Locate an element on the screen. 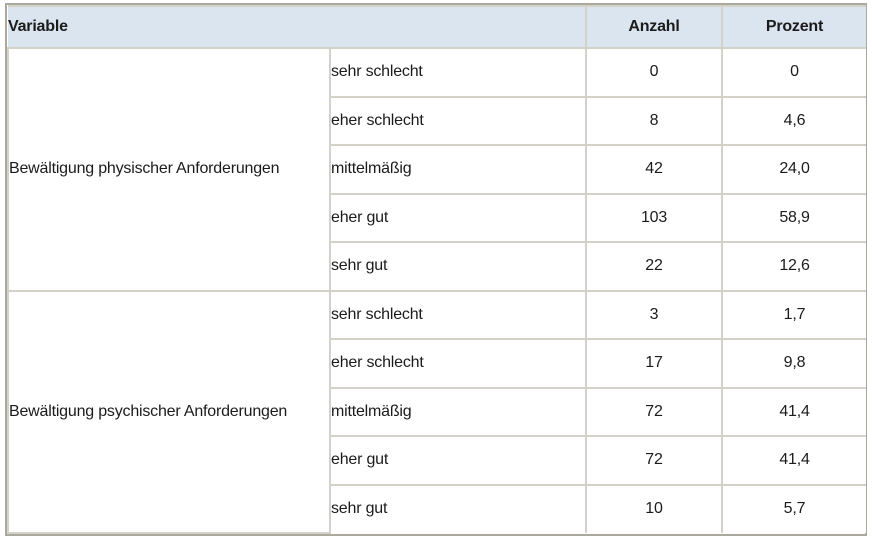 Image resolution: width=872 pixels, height=549 pixels. table-row: eher schlecht 17 9,8 is located at coordinates (437, 363).